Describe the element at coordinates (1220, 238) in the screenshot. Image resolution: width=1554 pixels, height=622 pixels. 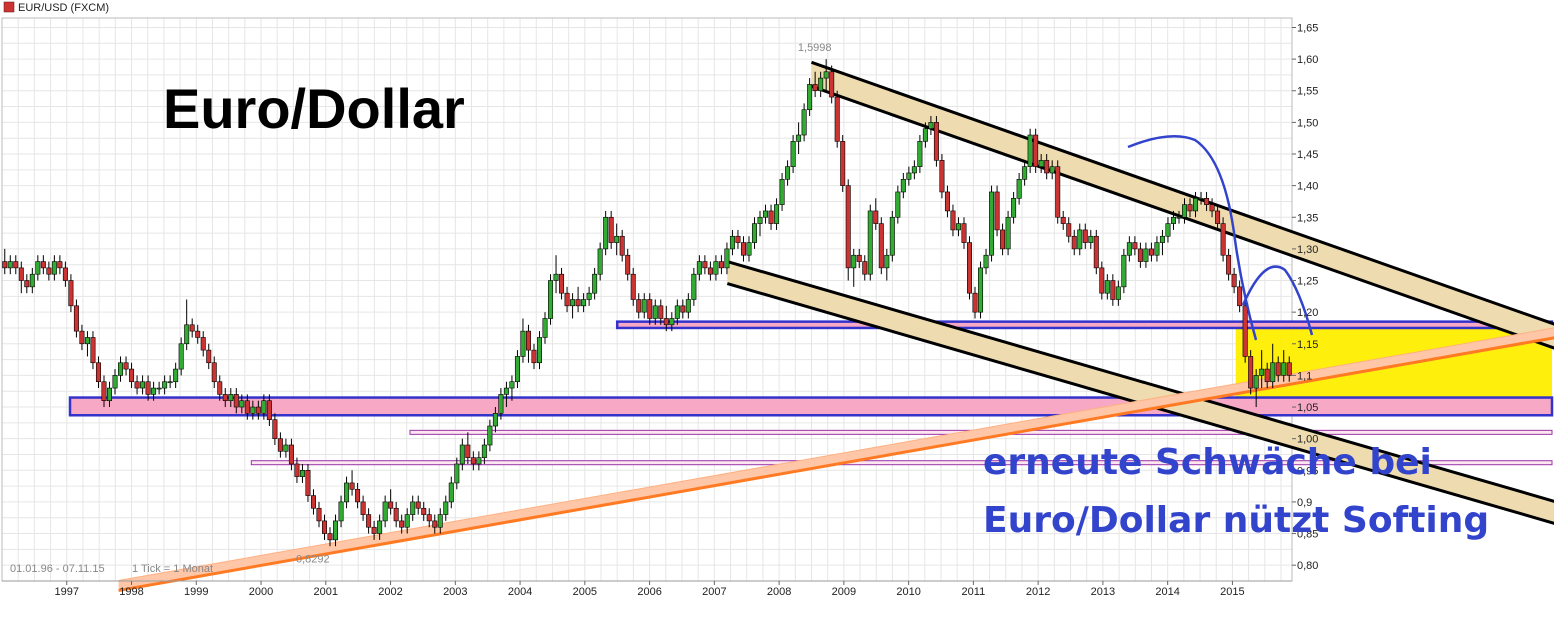
I see `arcs` at that location.